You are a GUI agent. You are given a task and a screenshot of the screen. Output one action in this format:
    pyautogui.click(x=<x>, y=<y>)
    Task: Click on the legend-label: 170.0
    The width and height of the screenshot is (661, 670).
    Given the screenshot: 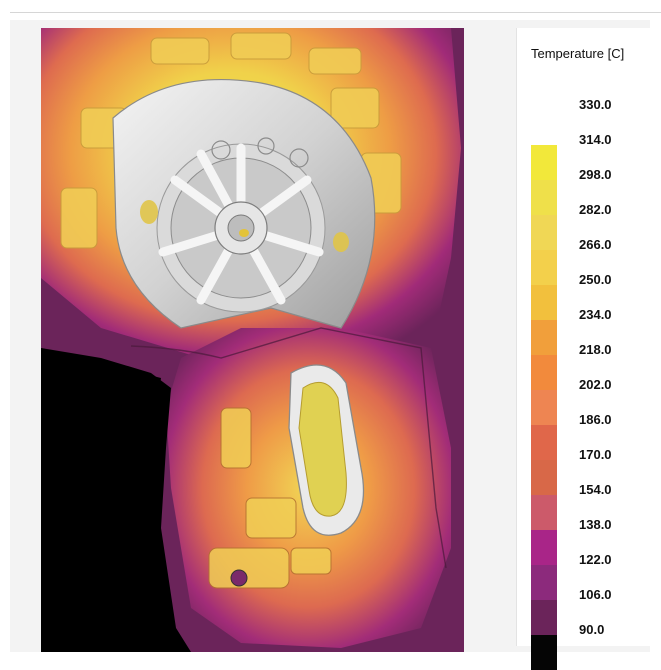 What is the action you would take?
    pyautogui.click(x=595, y=454)
    